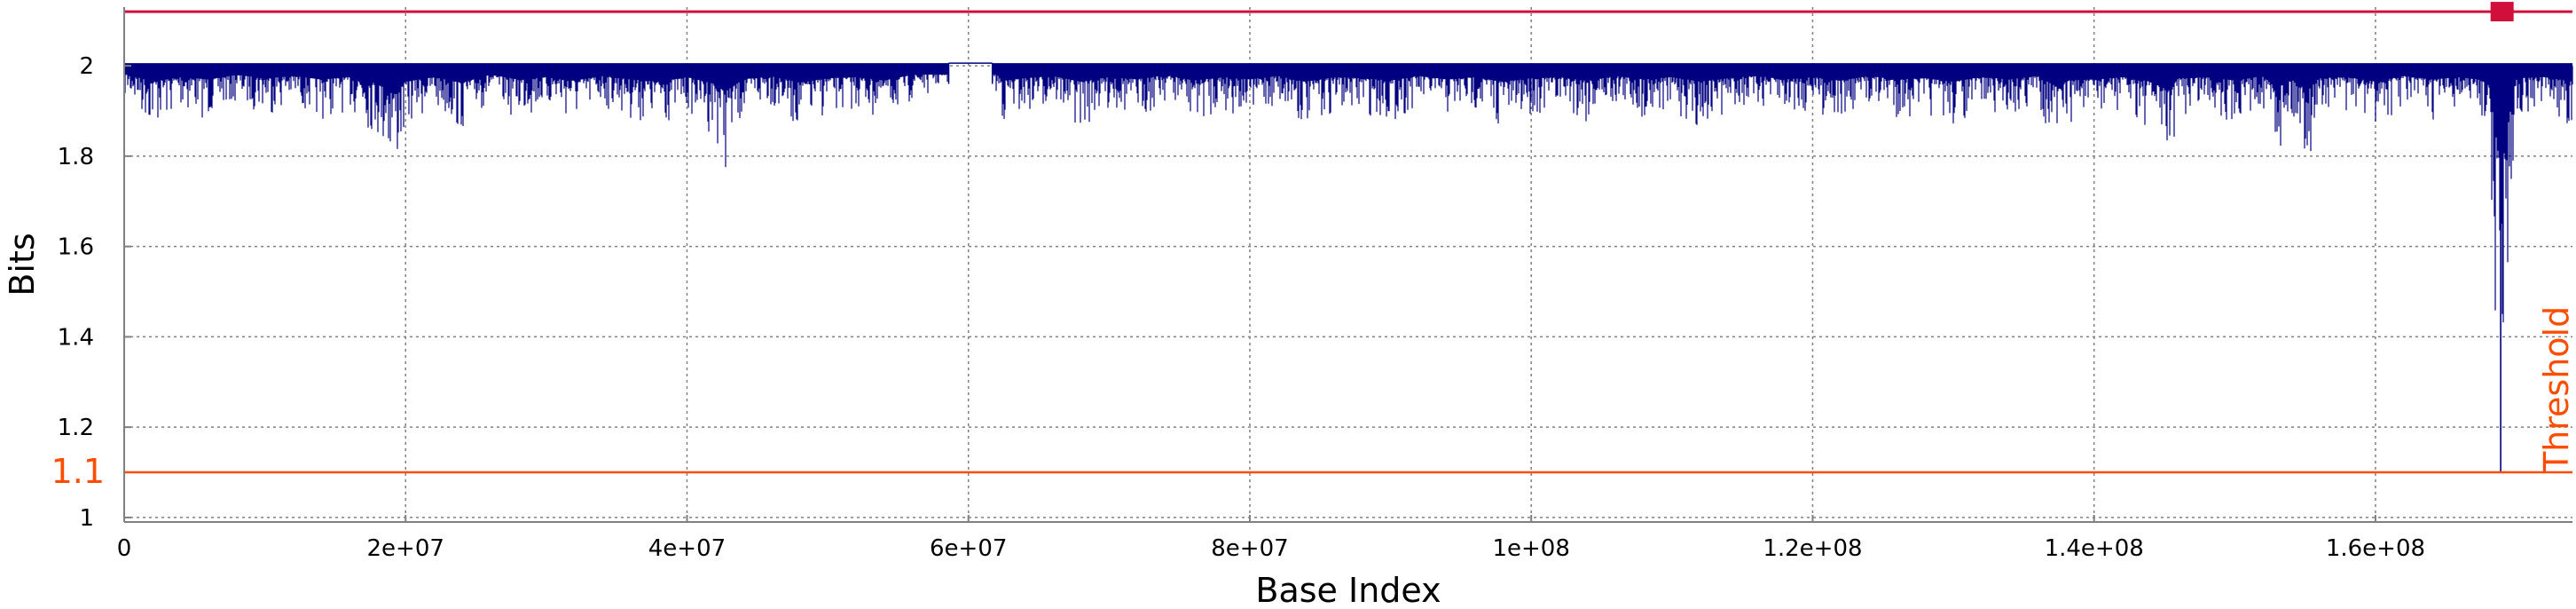  Describe the element at coordinates (76, 157) in the screenshot. I see `y-tick-label: 1.8` at that location.